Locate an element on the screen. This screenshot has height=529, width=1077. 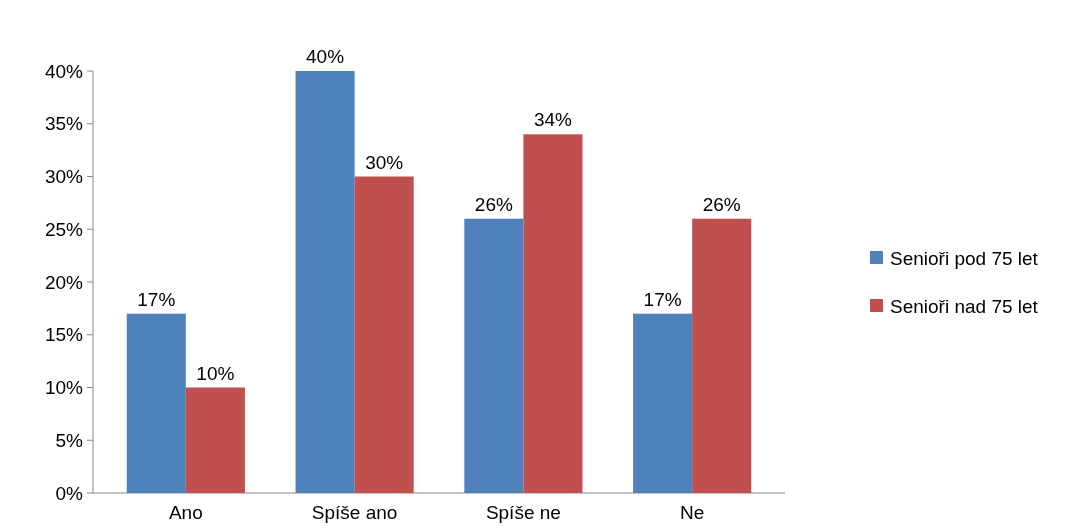
data-label: 10% is located at coordinates (215, 373).